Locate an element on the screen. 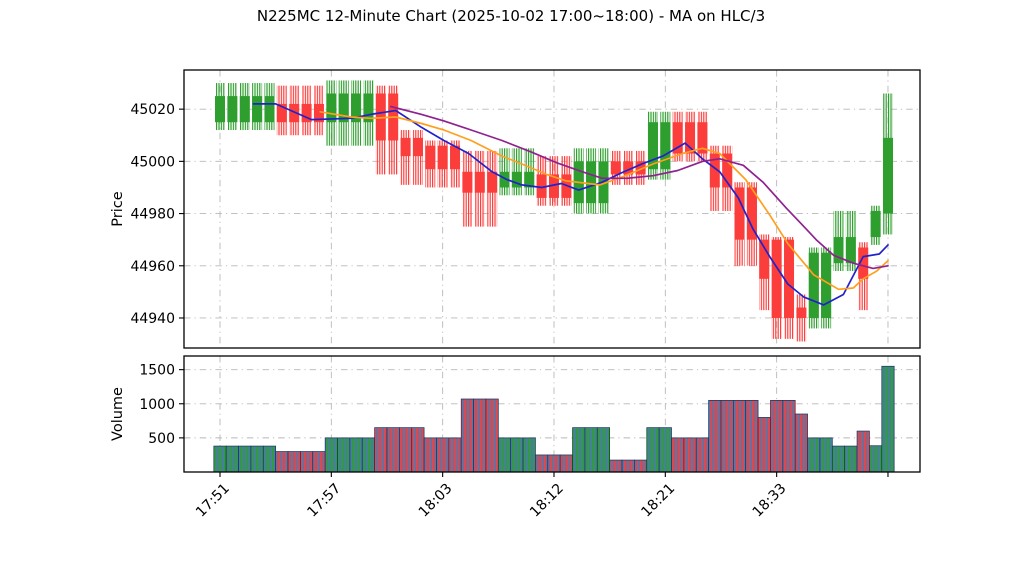  volume-axis-label: Volume is located at coordinates (118, 414).